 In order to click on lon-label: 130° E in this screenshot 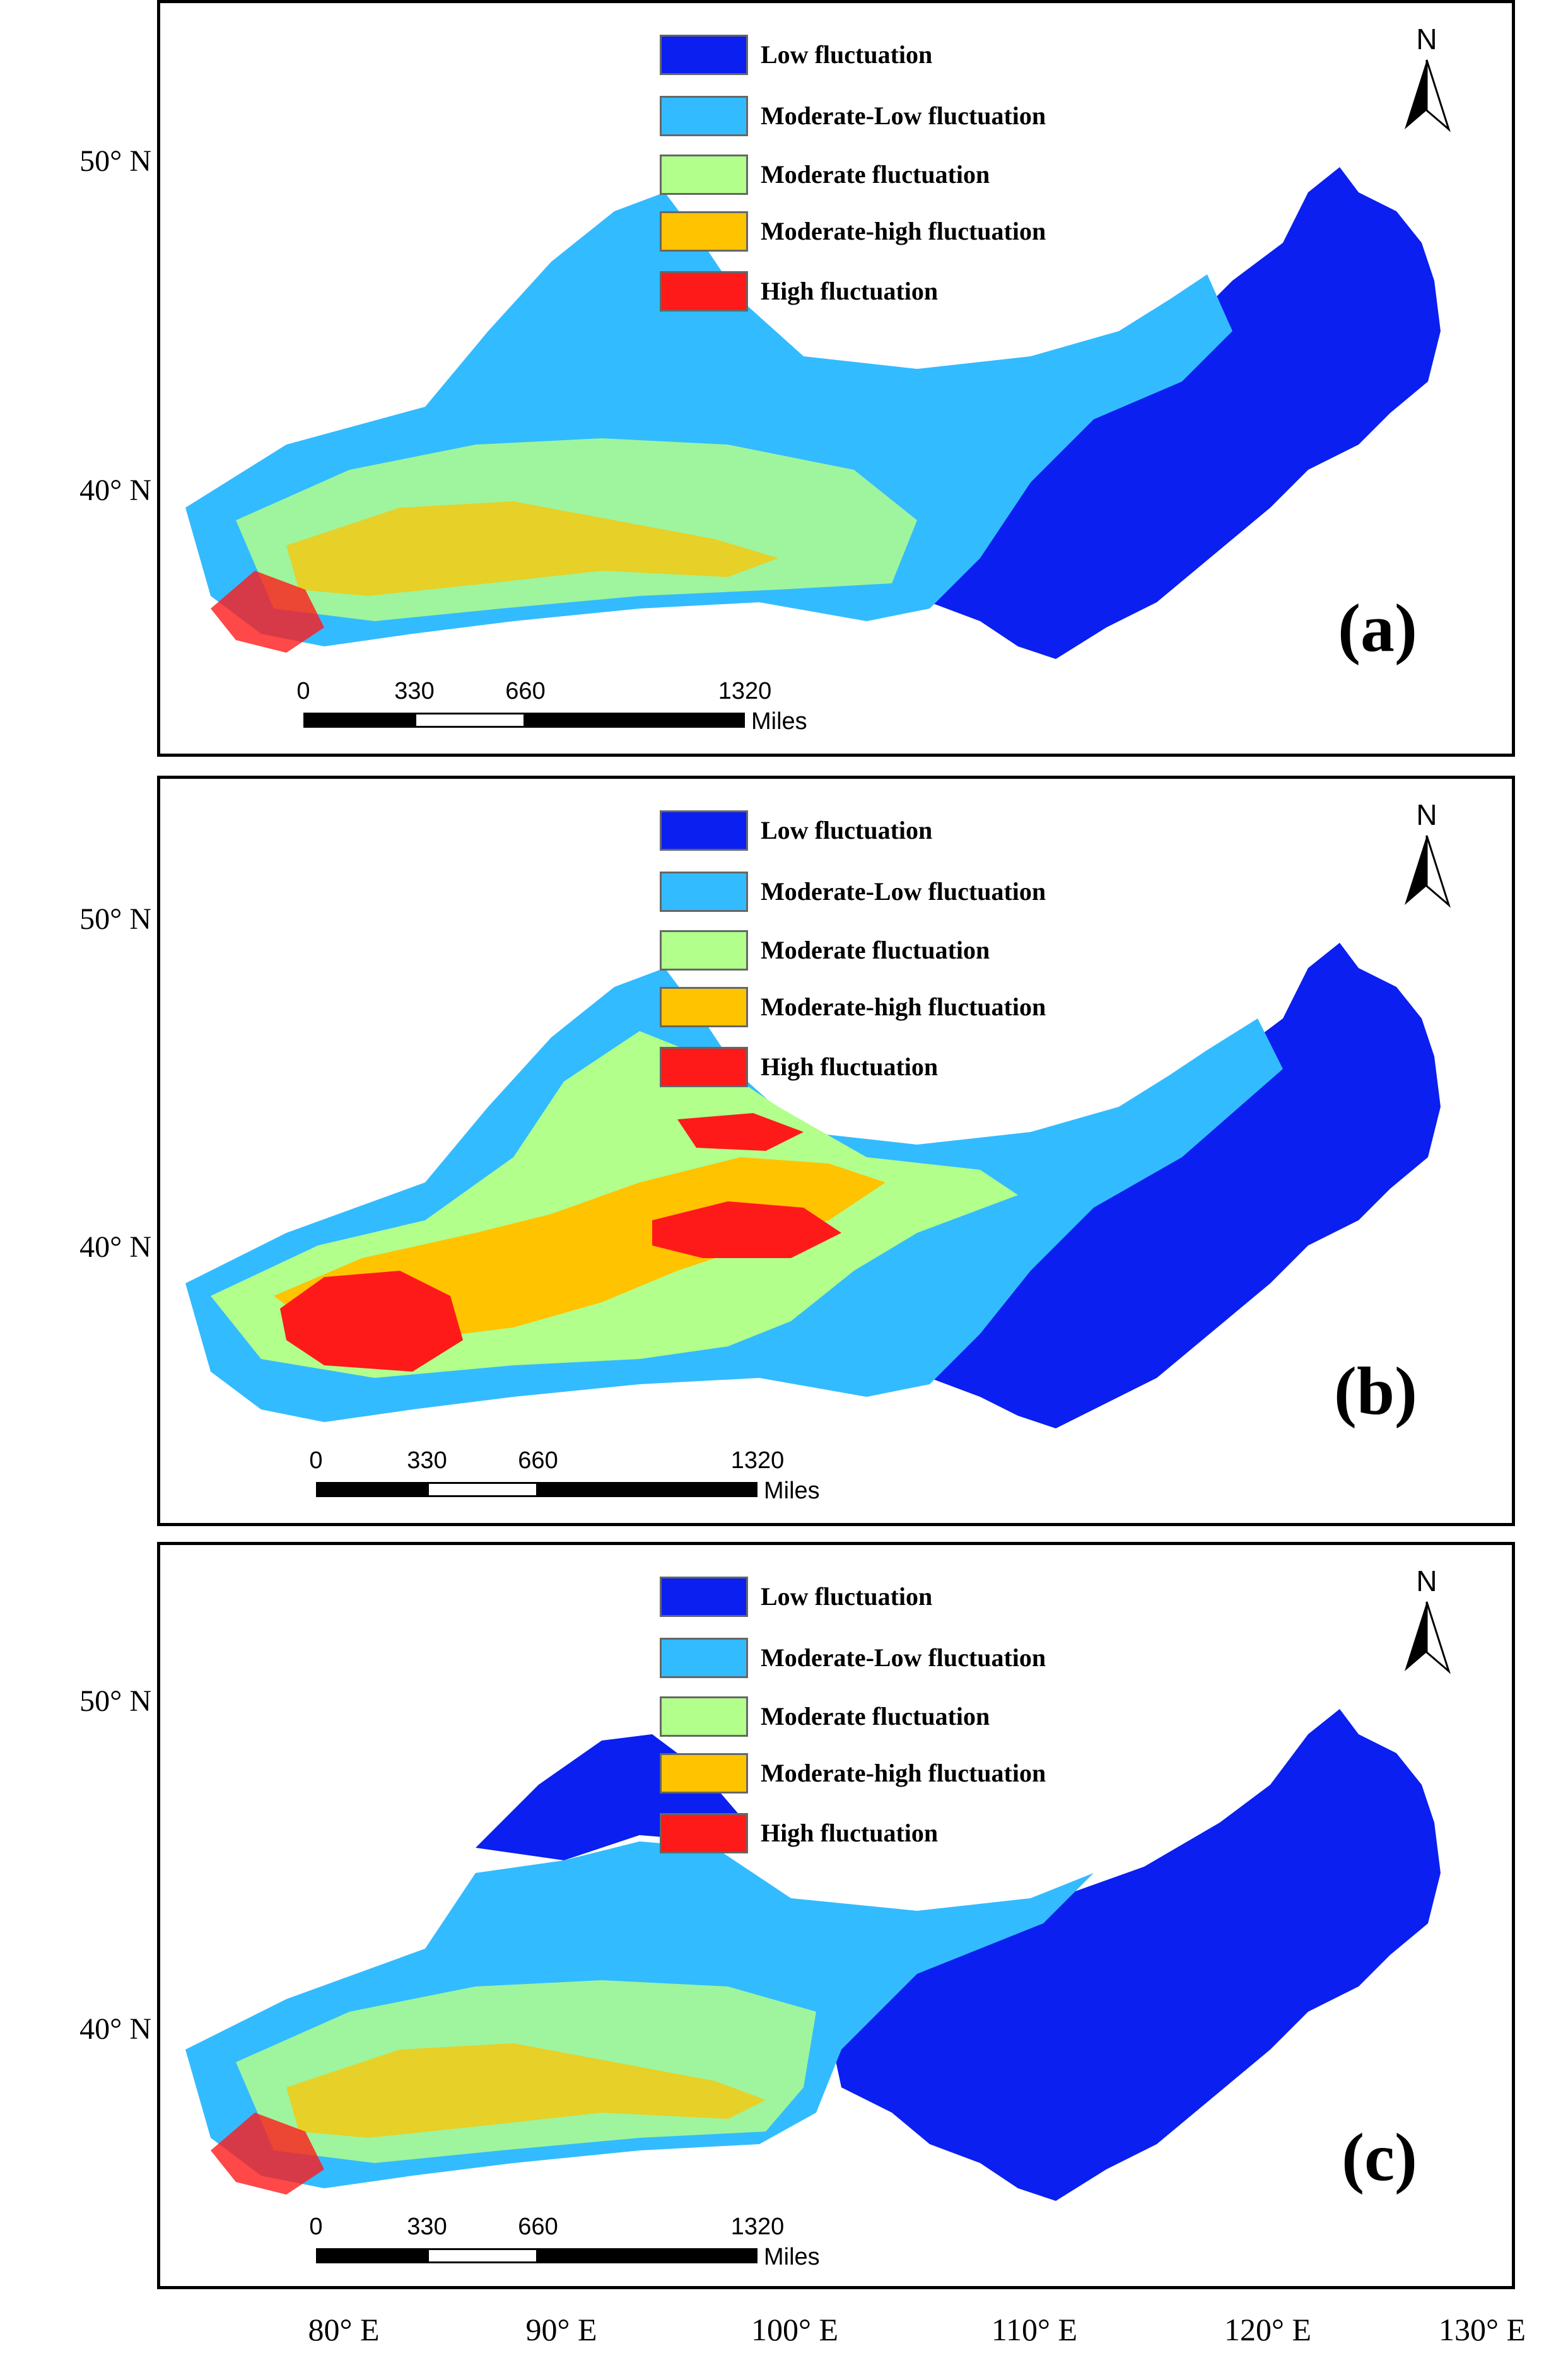, I will do `click(1482, 2329)`.